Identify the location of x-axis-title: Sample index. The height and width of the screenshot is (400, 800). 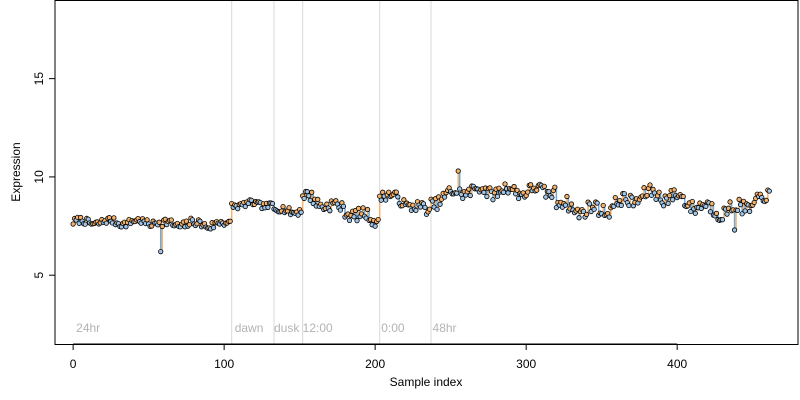
(426, 382).